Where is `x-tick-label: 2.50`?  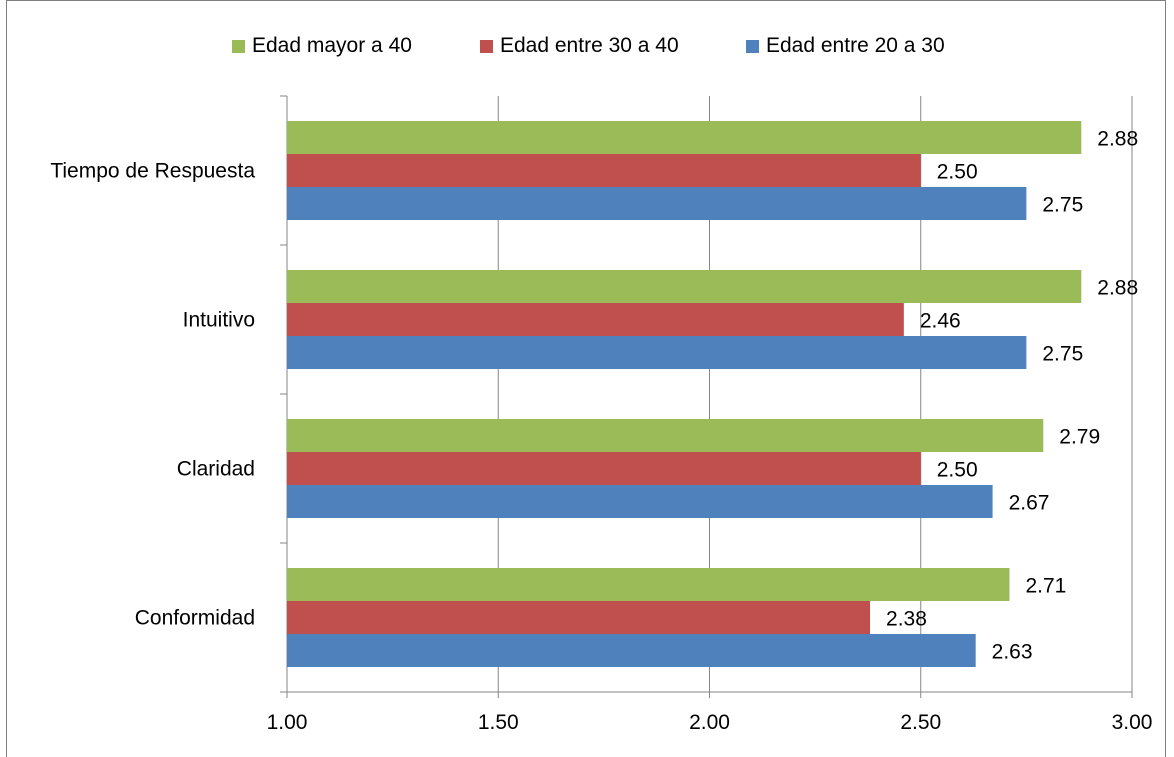 x-tick-label: 2.50 is located at coordinates (920, 722).